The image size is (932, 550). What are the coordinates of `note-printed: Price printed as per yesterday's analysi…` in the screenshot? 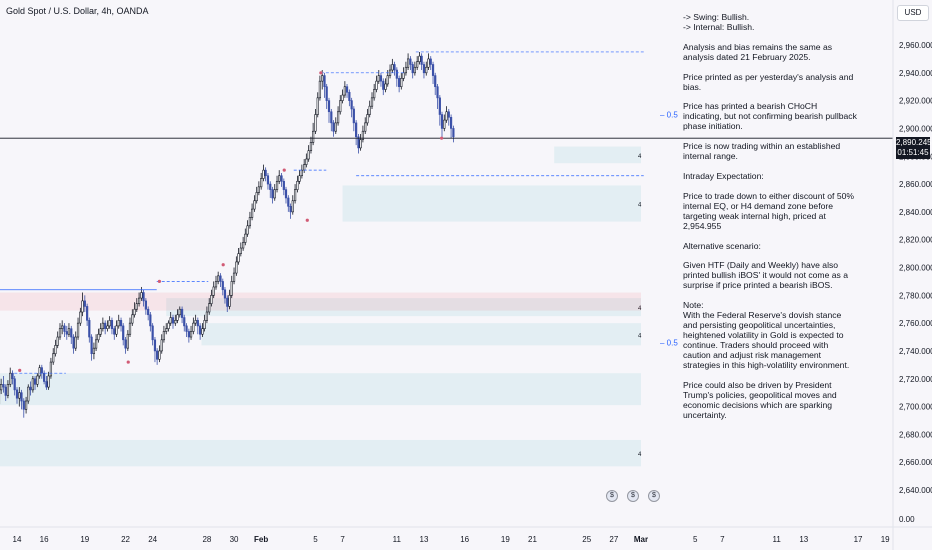 It's located at (768, 81).